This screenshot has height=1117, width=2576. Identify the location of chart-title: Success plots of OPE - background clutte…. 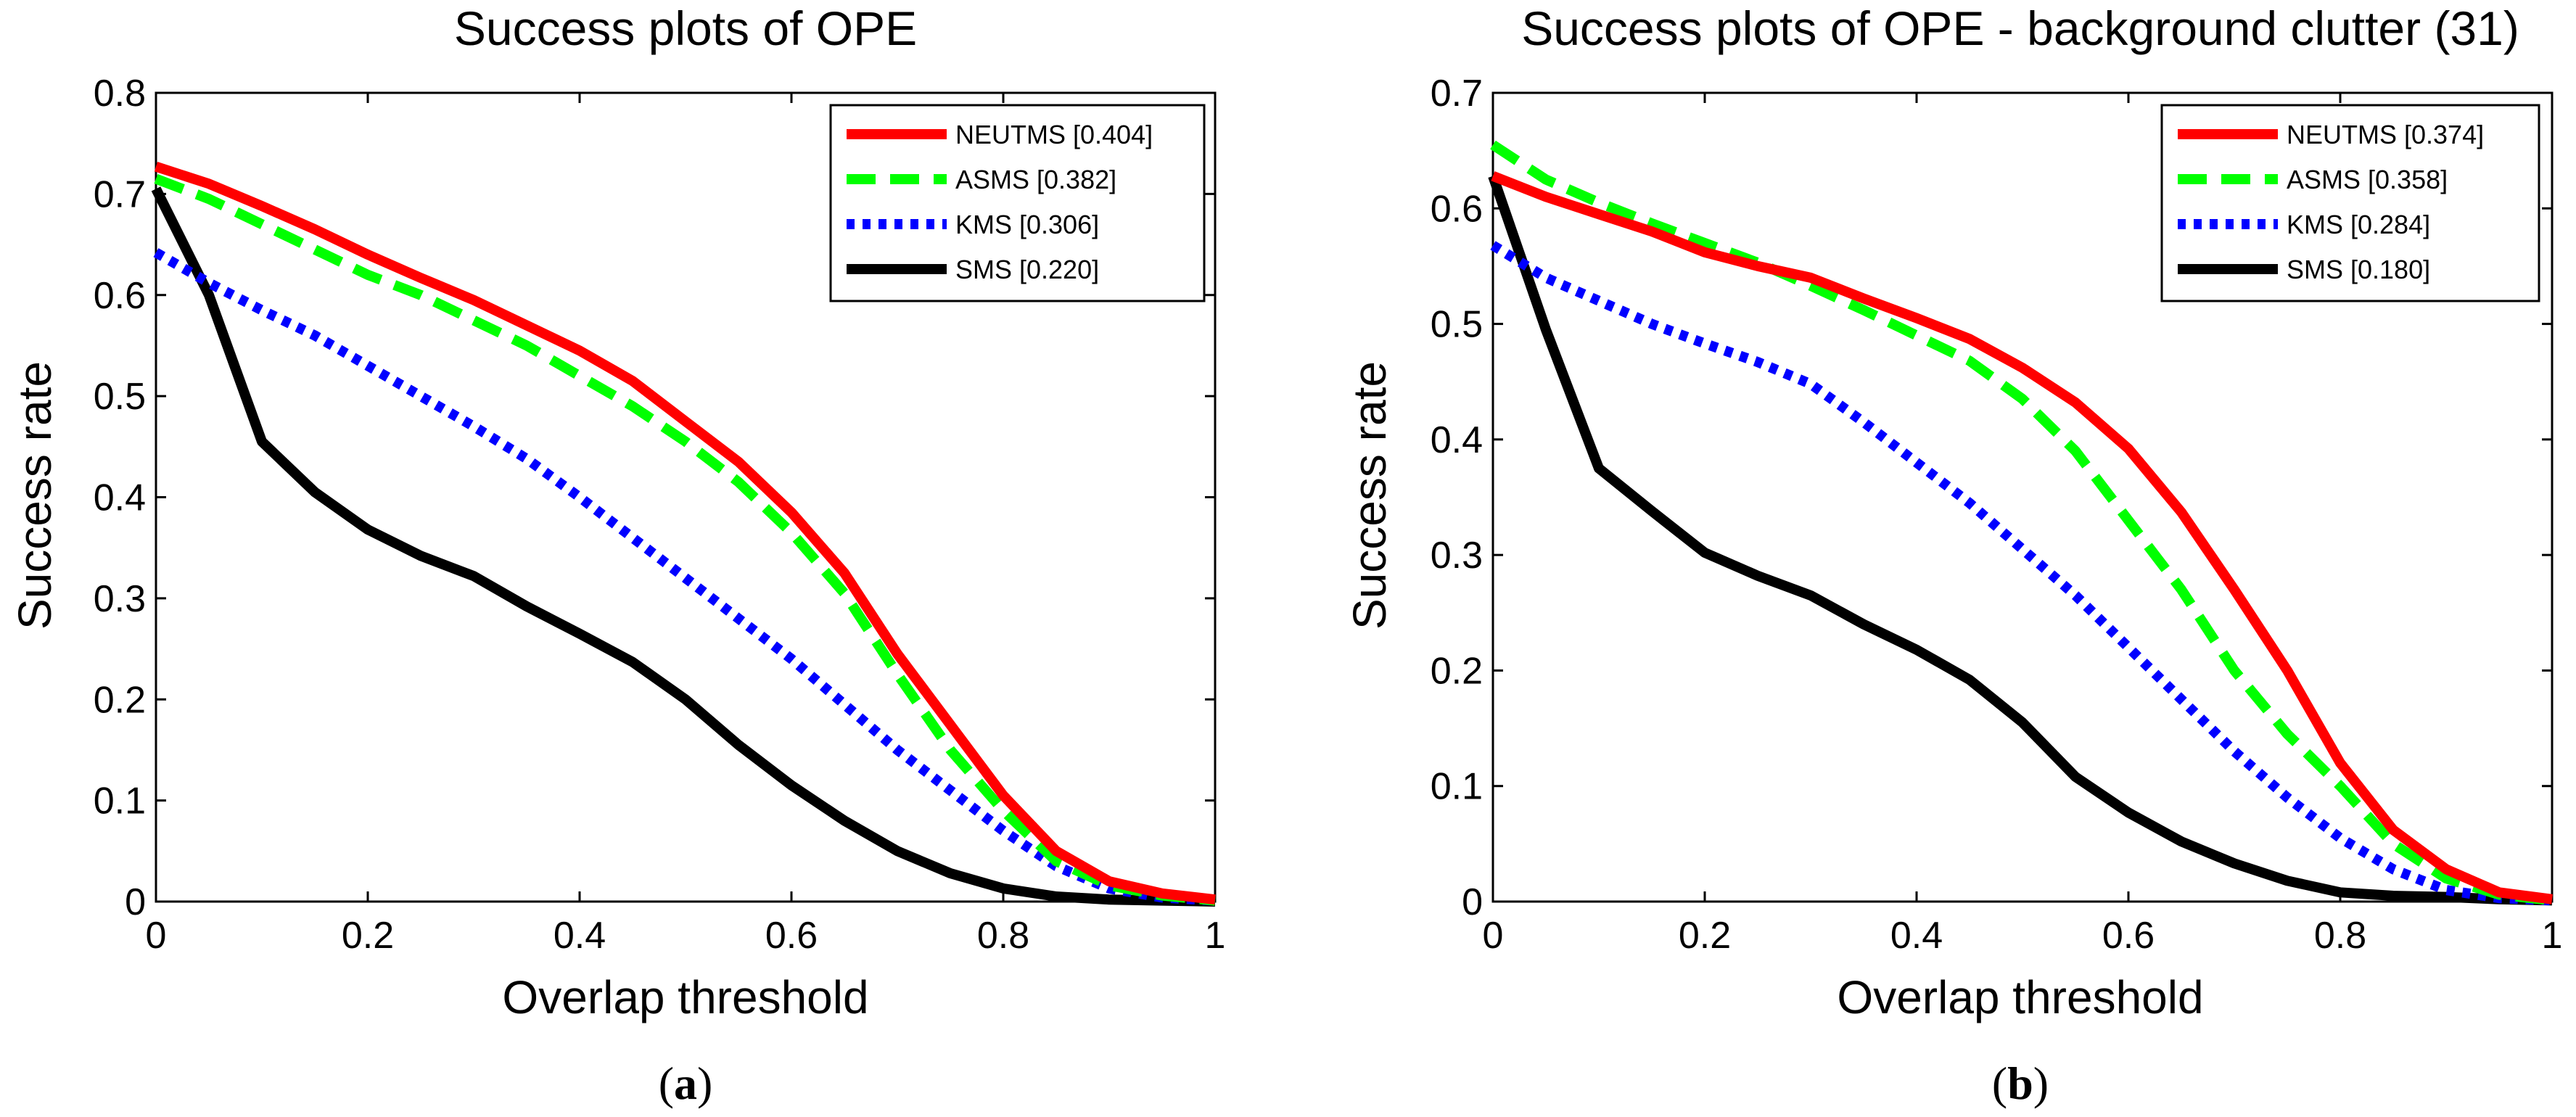
(2020, 28).